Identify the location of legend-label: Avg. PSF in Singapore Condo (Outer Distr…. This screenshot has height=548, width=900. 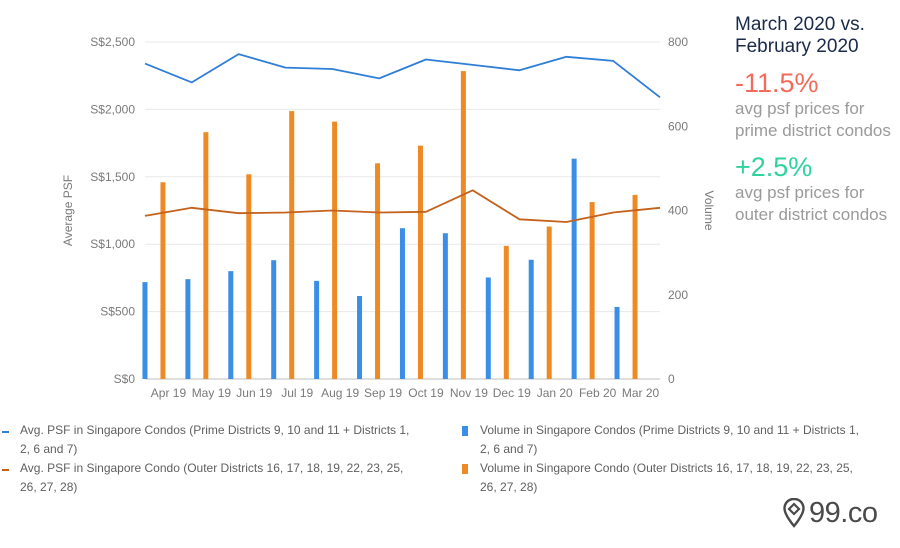
(212, 477).